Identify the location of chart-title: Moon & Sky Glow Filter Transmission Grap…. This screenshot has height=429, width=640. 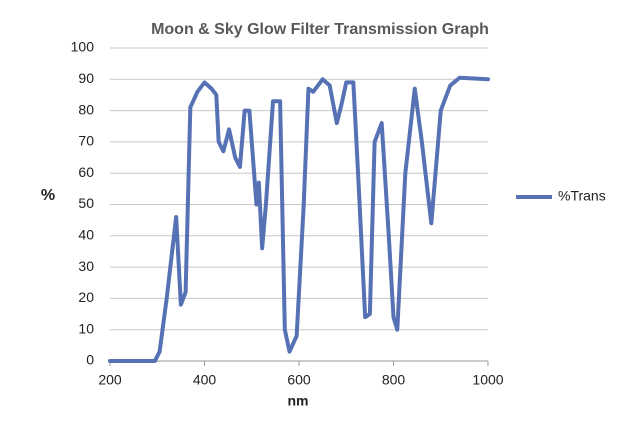
(320, 29).